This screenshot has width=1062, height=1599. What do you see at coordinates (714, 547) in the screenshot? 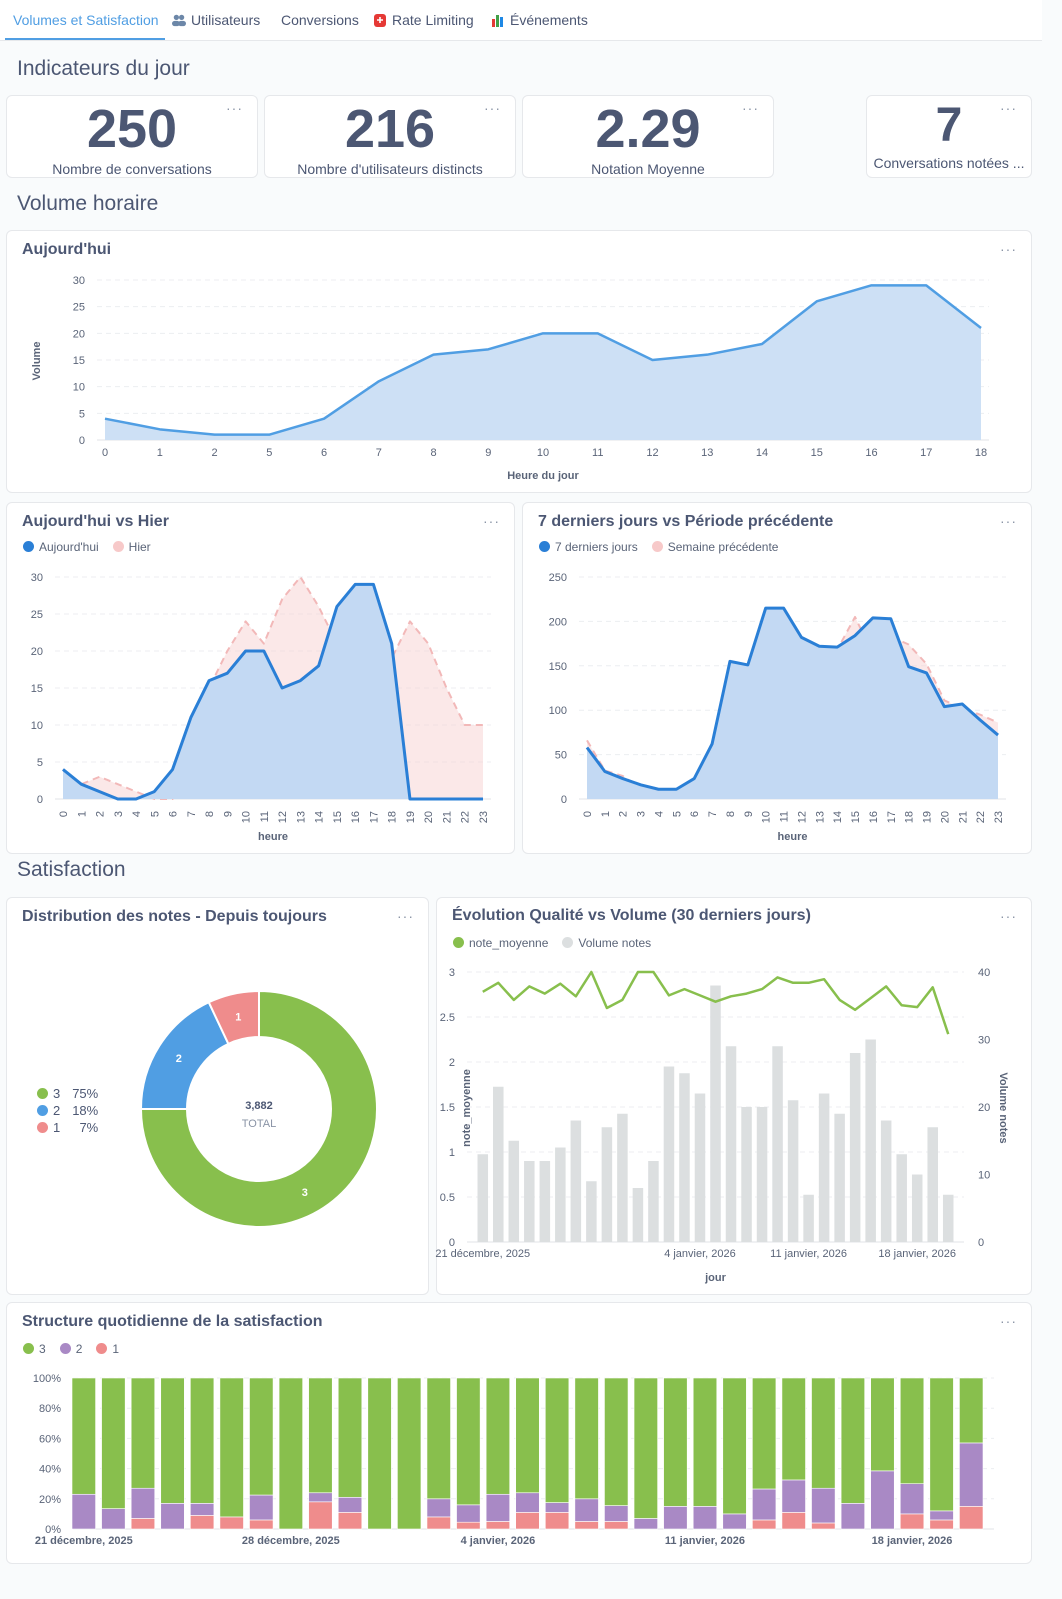
I see `legend-item: Semaine précédente` at bounding box center [714, 547].